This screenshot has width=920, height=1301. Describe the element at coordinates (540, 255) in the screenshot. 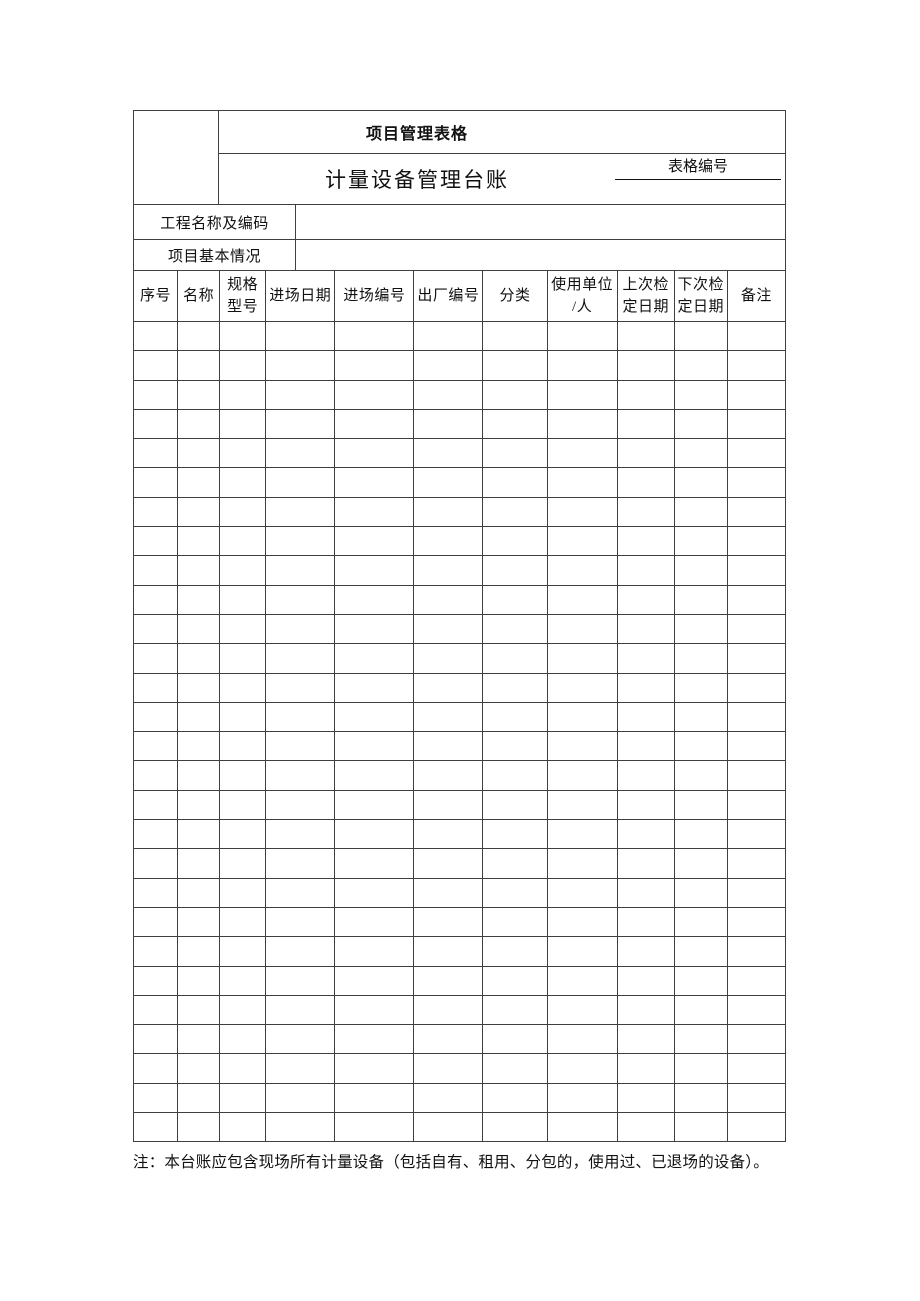

I see `info-value` at that location.